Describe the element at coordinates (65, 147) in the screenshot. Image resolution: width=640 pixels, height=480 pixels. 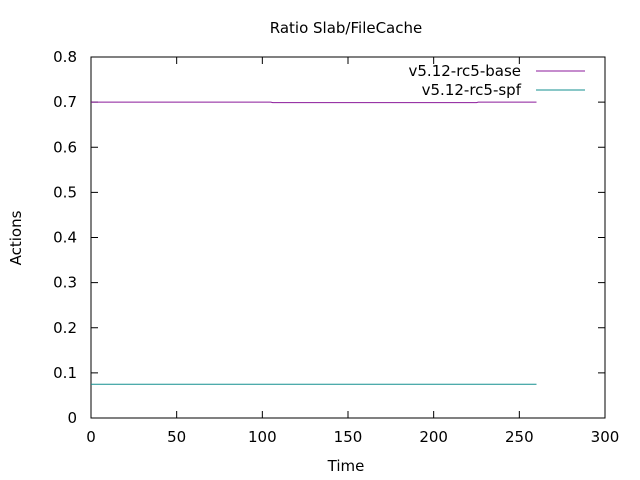
I see `y-tick-label: 0.6` at that location.